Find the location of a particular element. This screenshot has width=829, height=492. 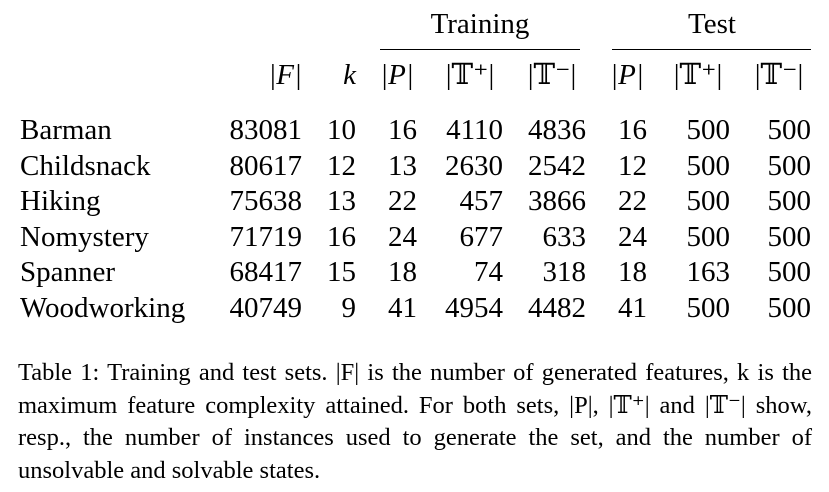

column-header-test-Tminus: |𝕋⁻| is located at coordinates (779, 75).